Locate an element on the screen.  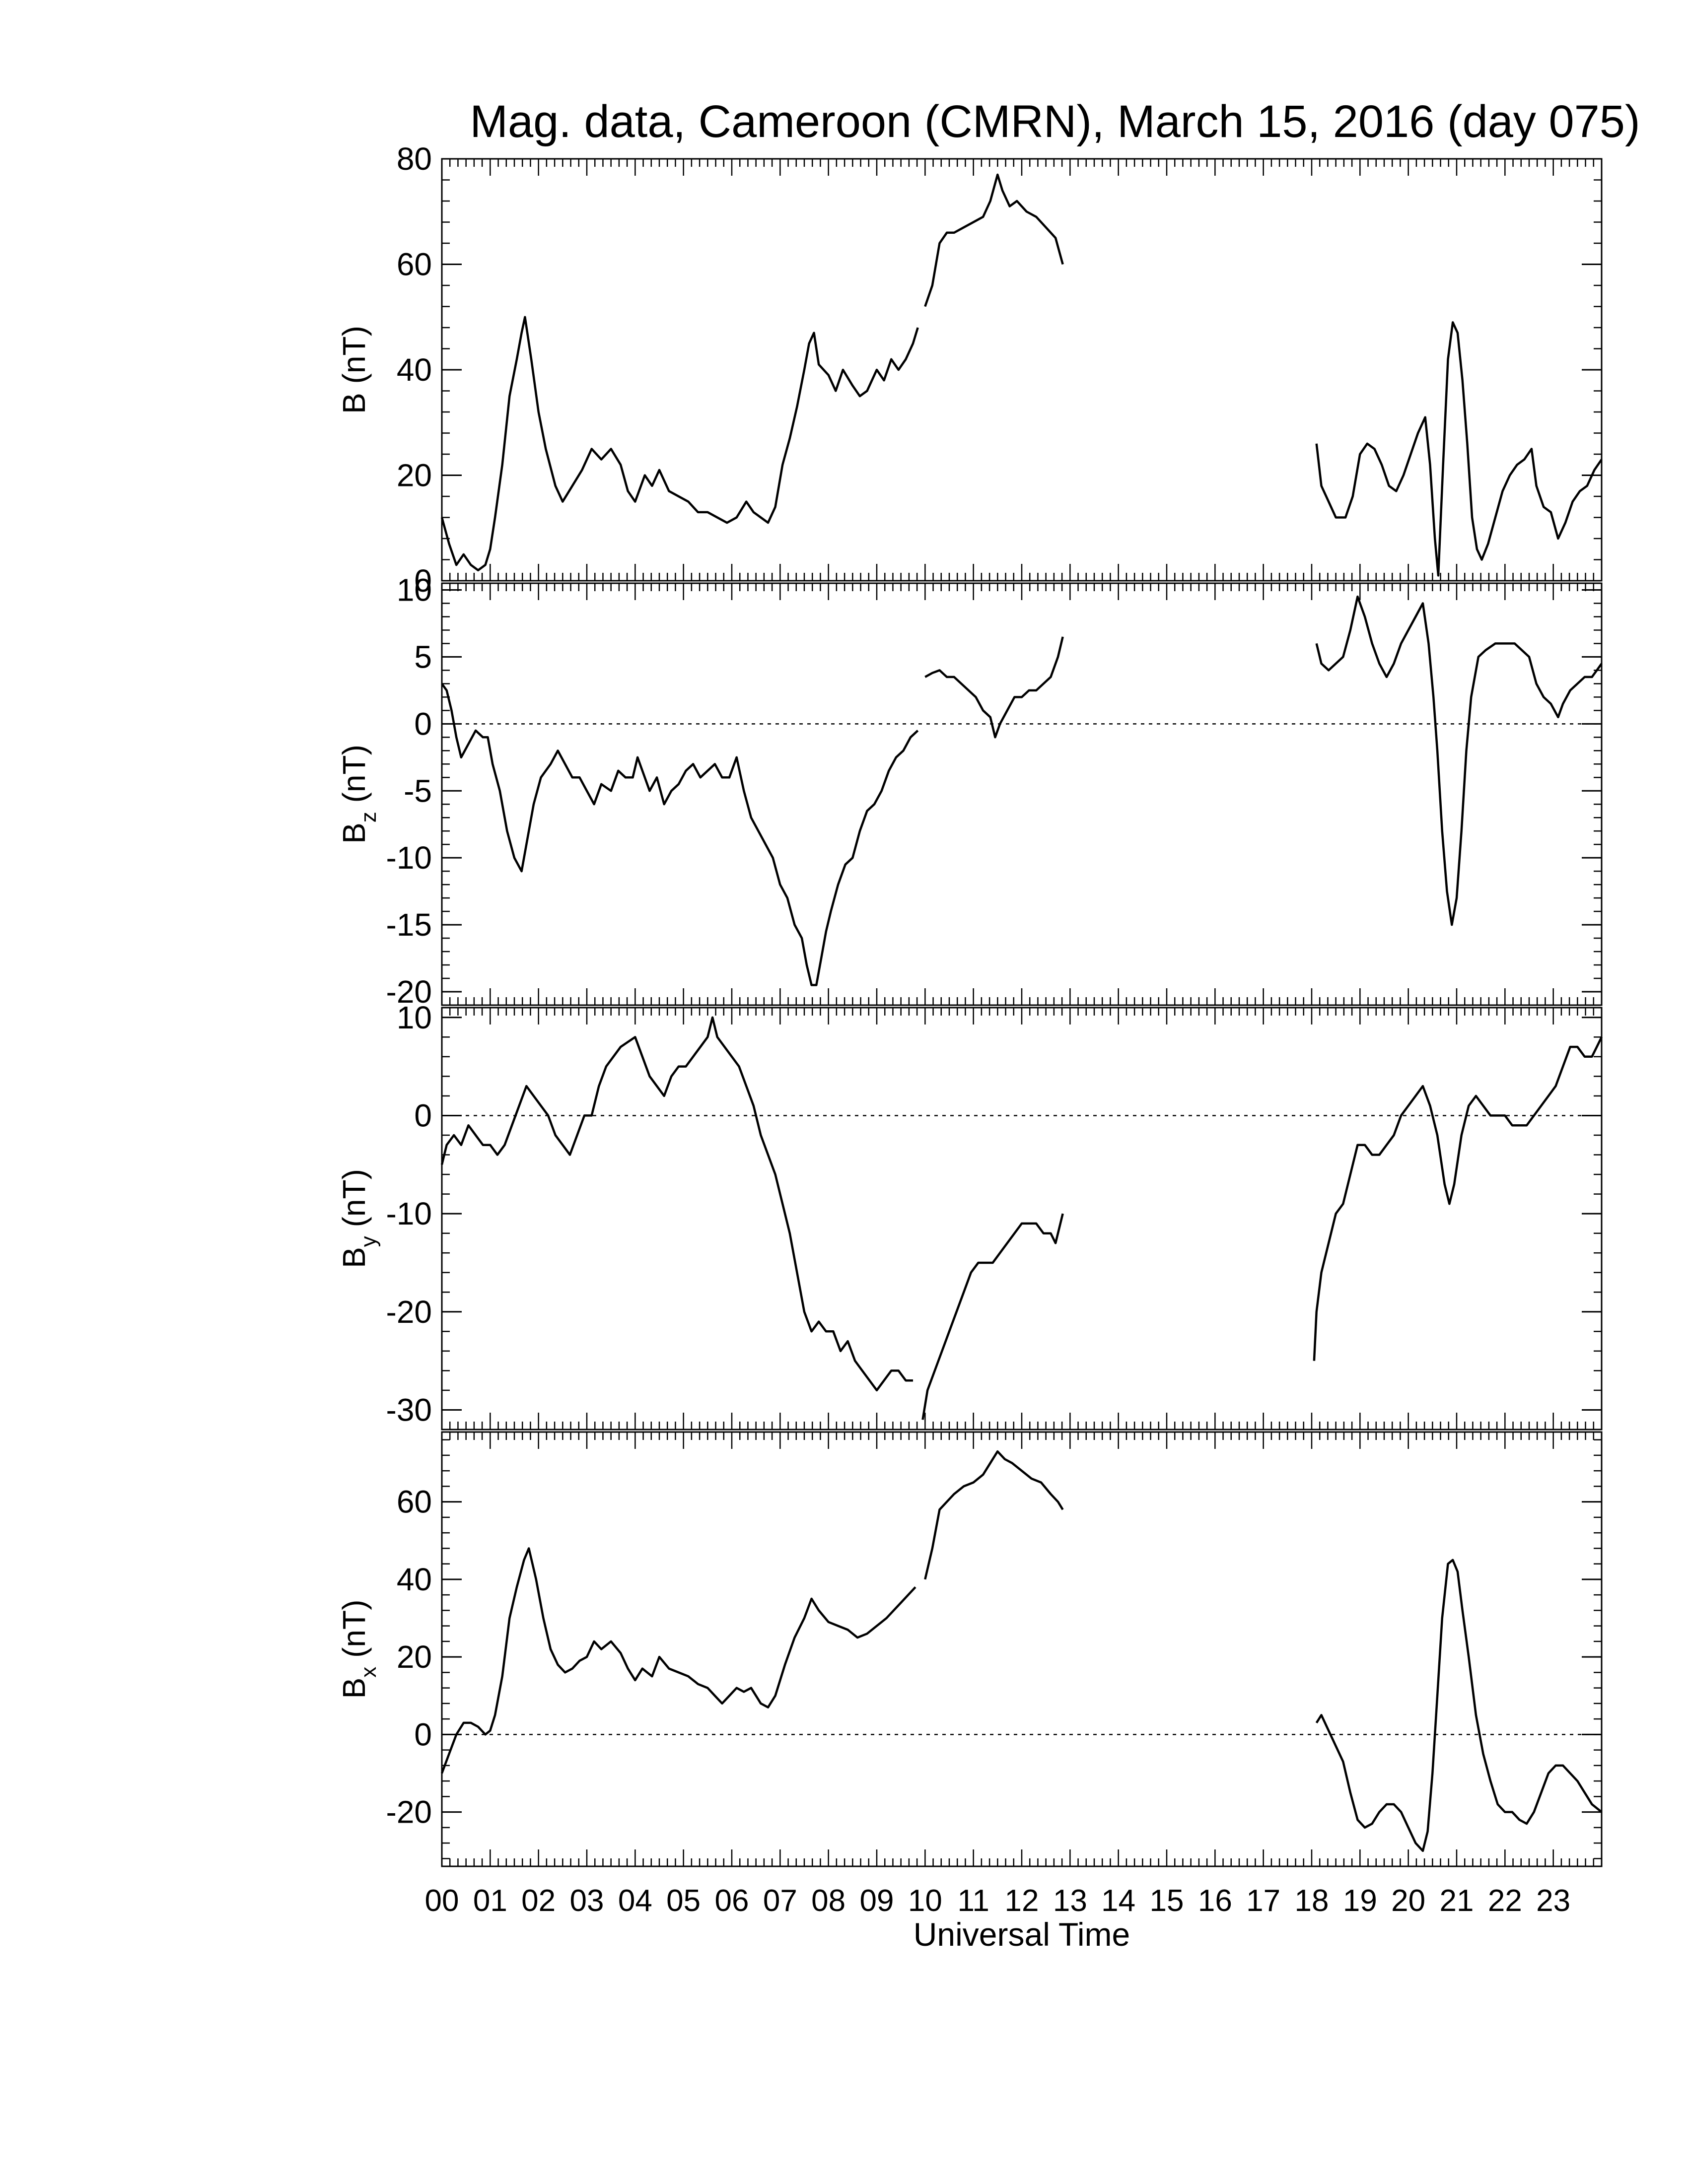
x-tick-label: 04 is located at coordinates (635, 1901).